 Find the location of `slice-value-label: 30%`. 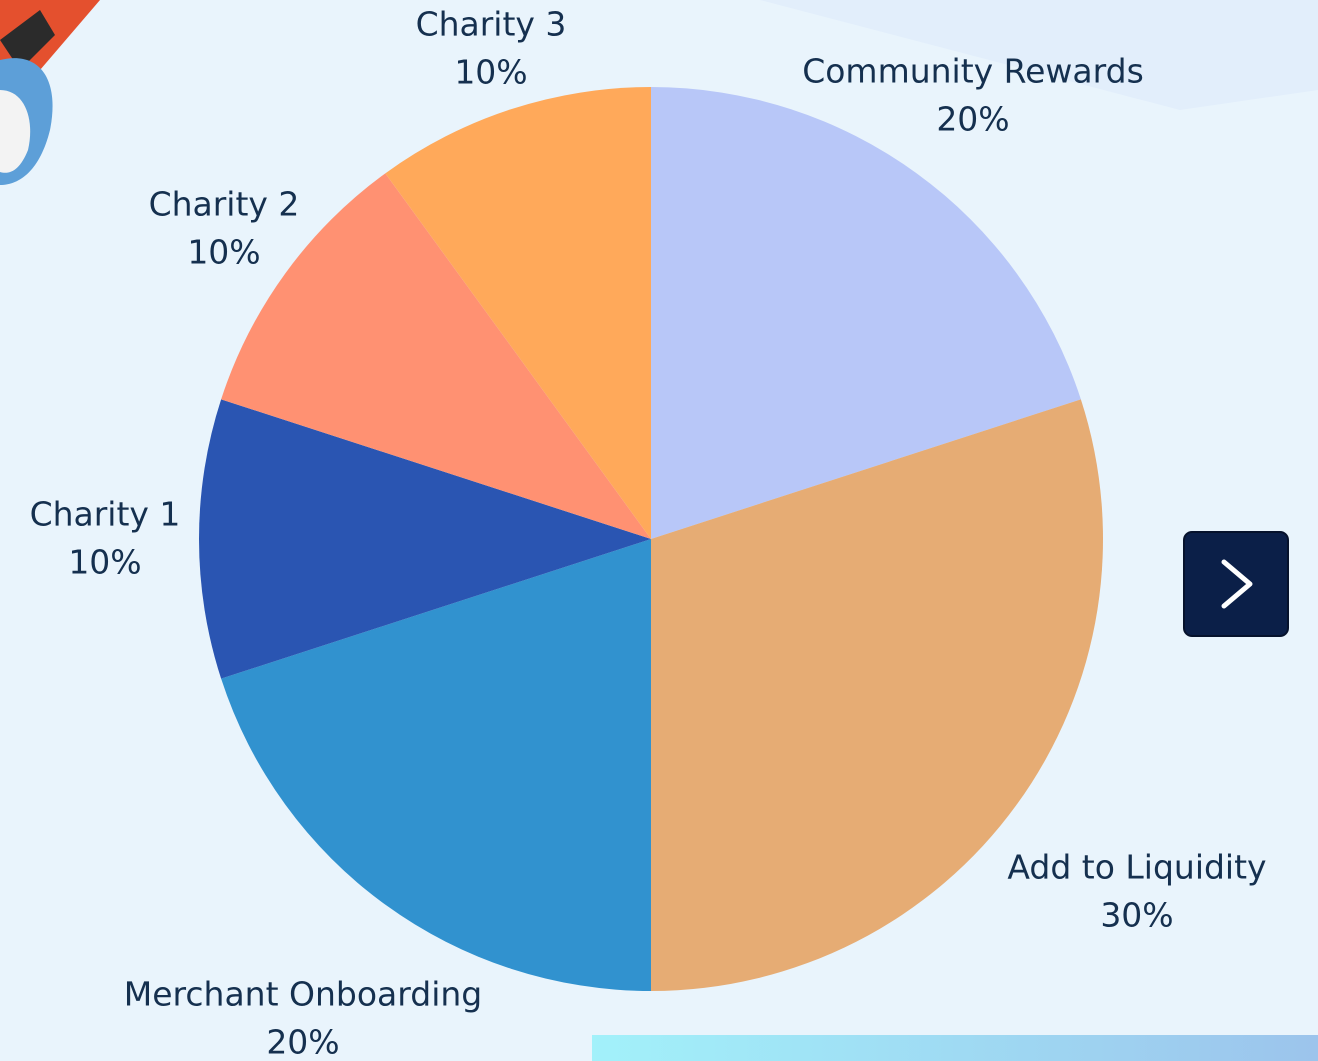

slice-value-label: 30% is located at coordinates (1136, 915).